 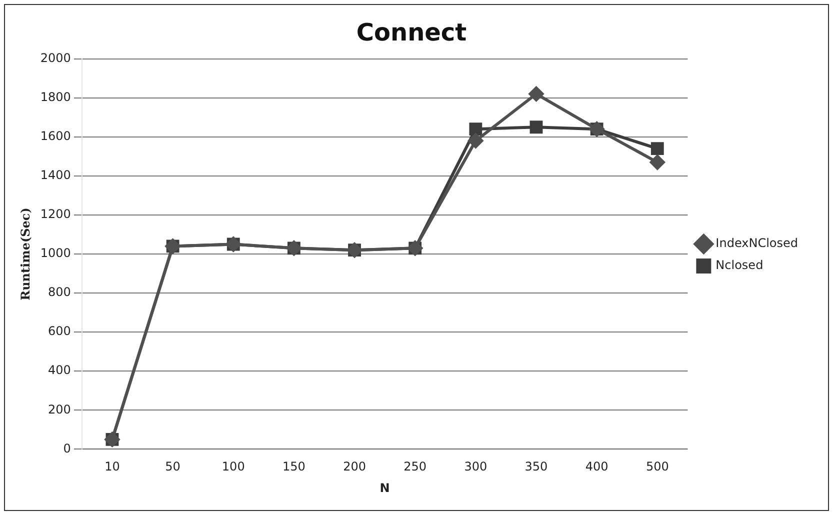 I want to click on y-tick-label: 600, so click(x=59, y=331).